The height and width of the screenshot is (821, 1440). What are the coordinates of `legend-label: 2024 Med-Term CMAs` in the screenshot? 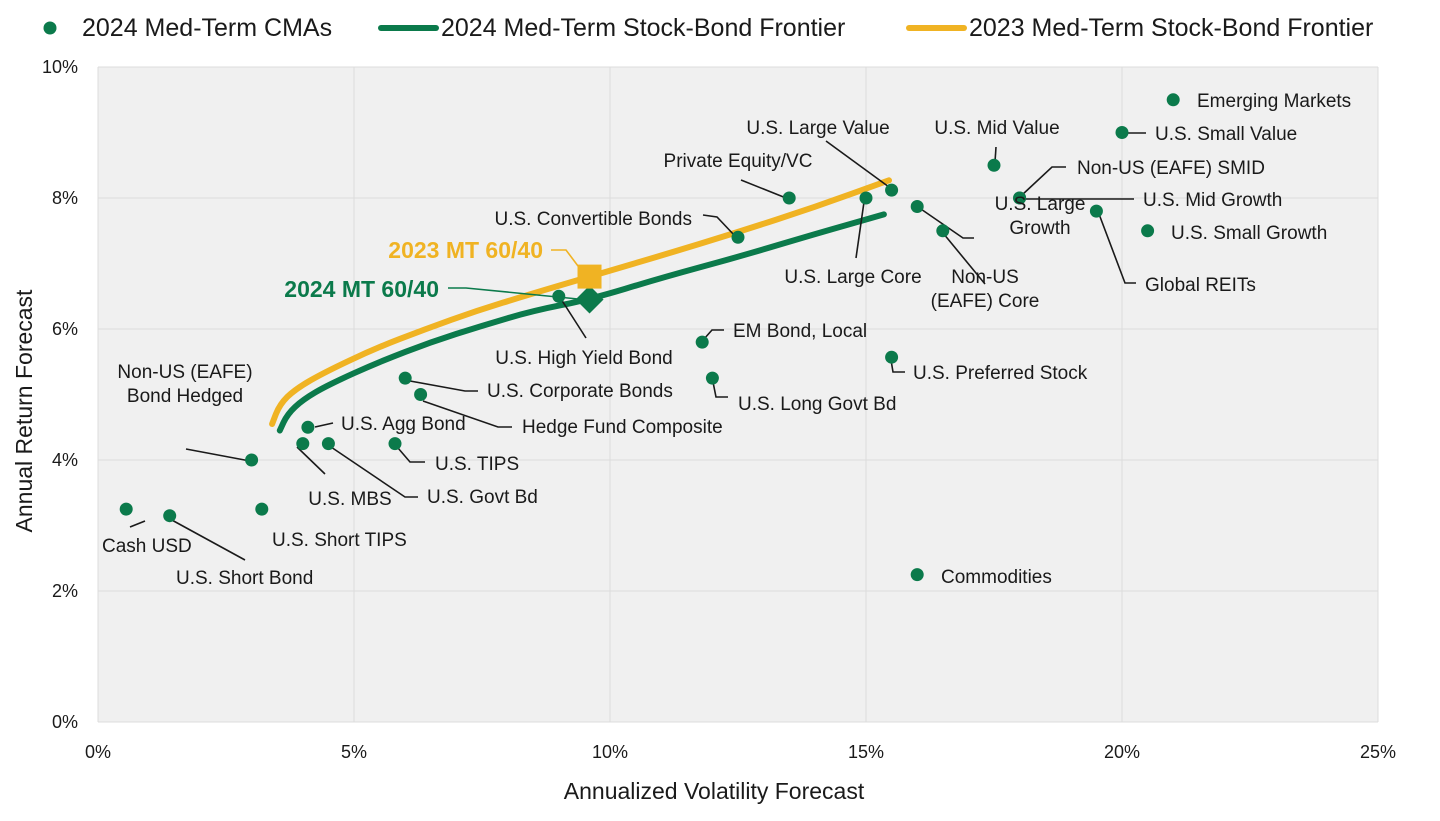 It's located at (207, 28).